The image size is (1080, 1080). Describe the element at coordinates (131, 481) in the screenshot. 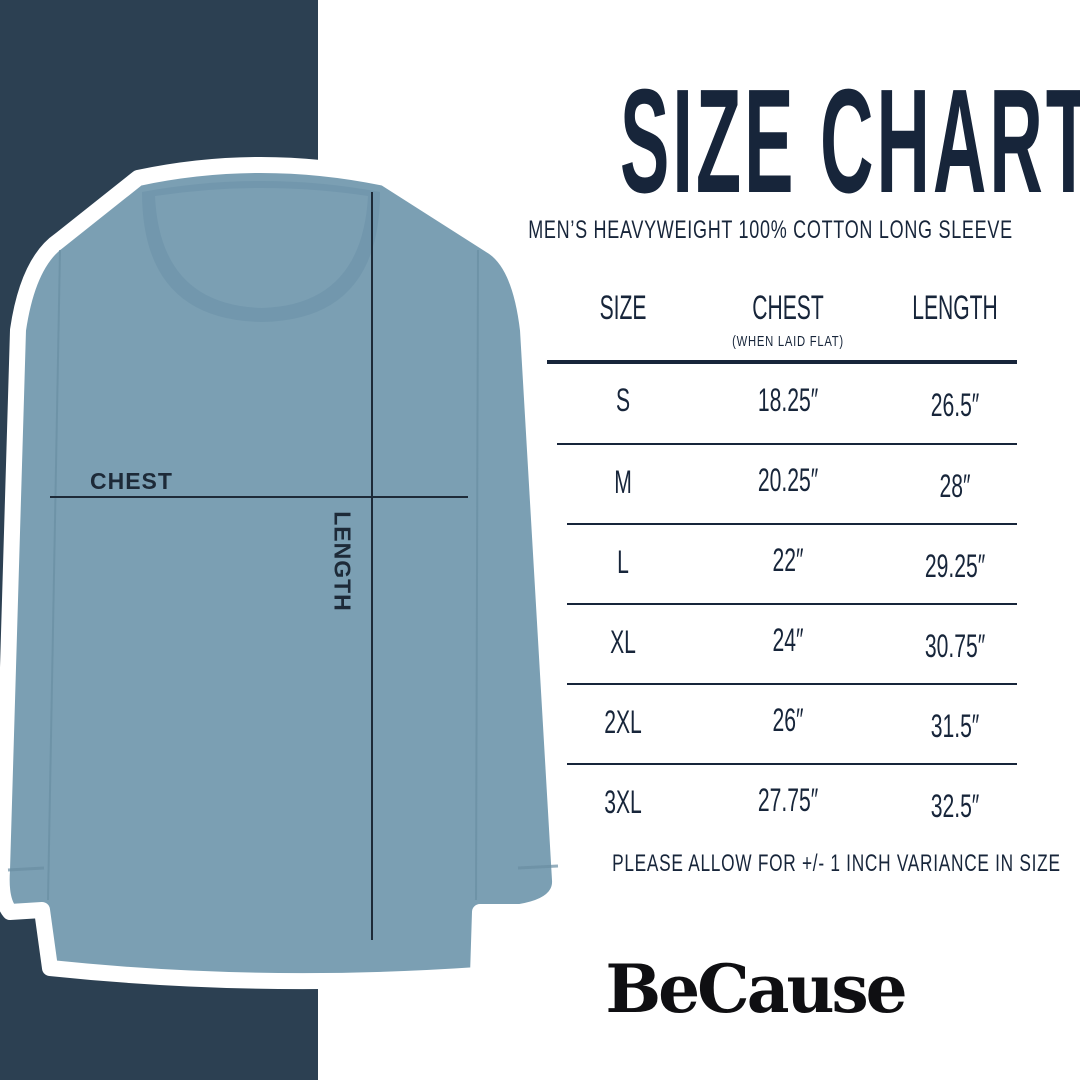

I see `chest-label: CHEST` at that location.